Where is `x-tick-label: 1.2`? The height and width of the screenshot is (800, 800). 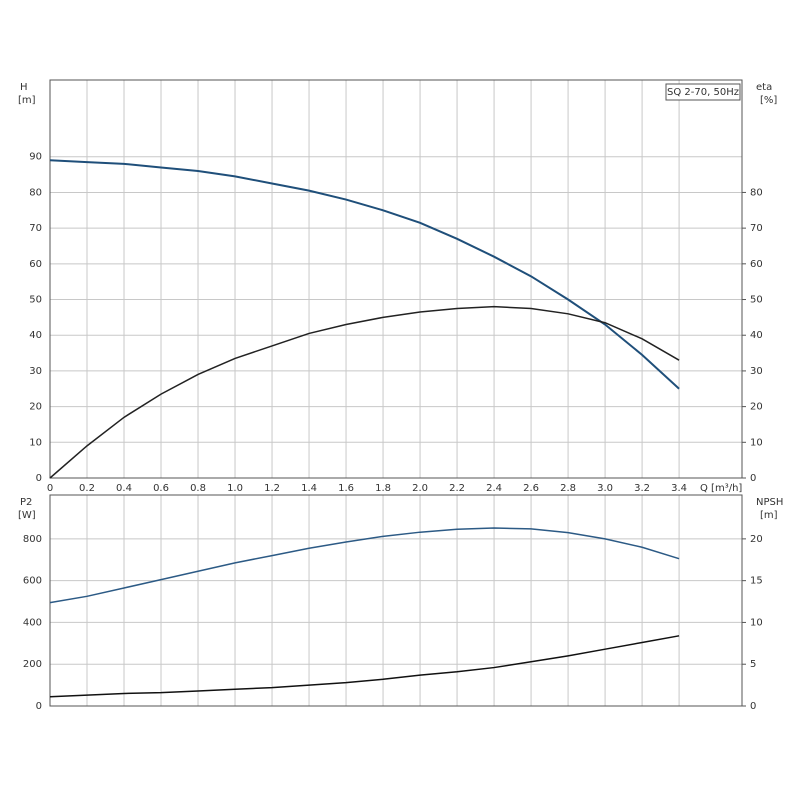 x-tick-label: 1.2 is located at coordinates (272, 488).